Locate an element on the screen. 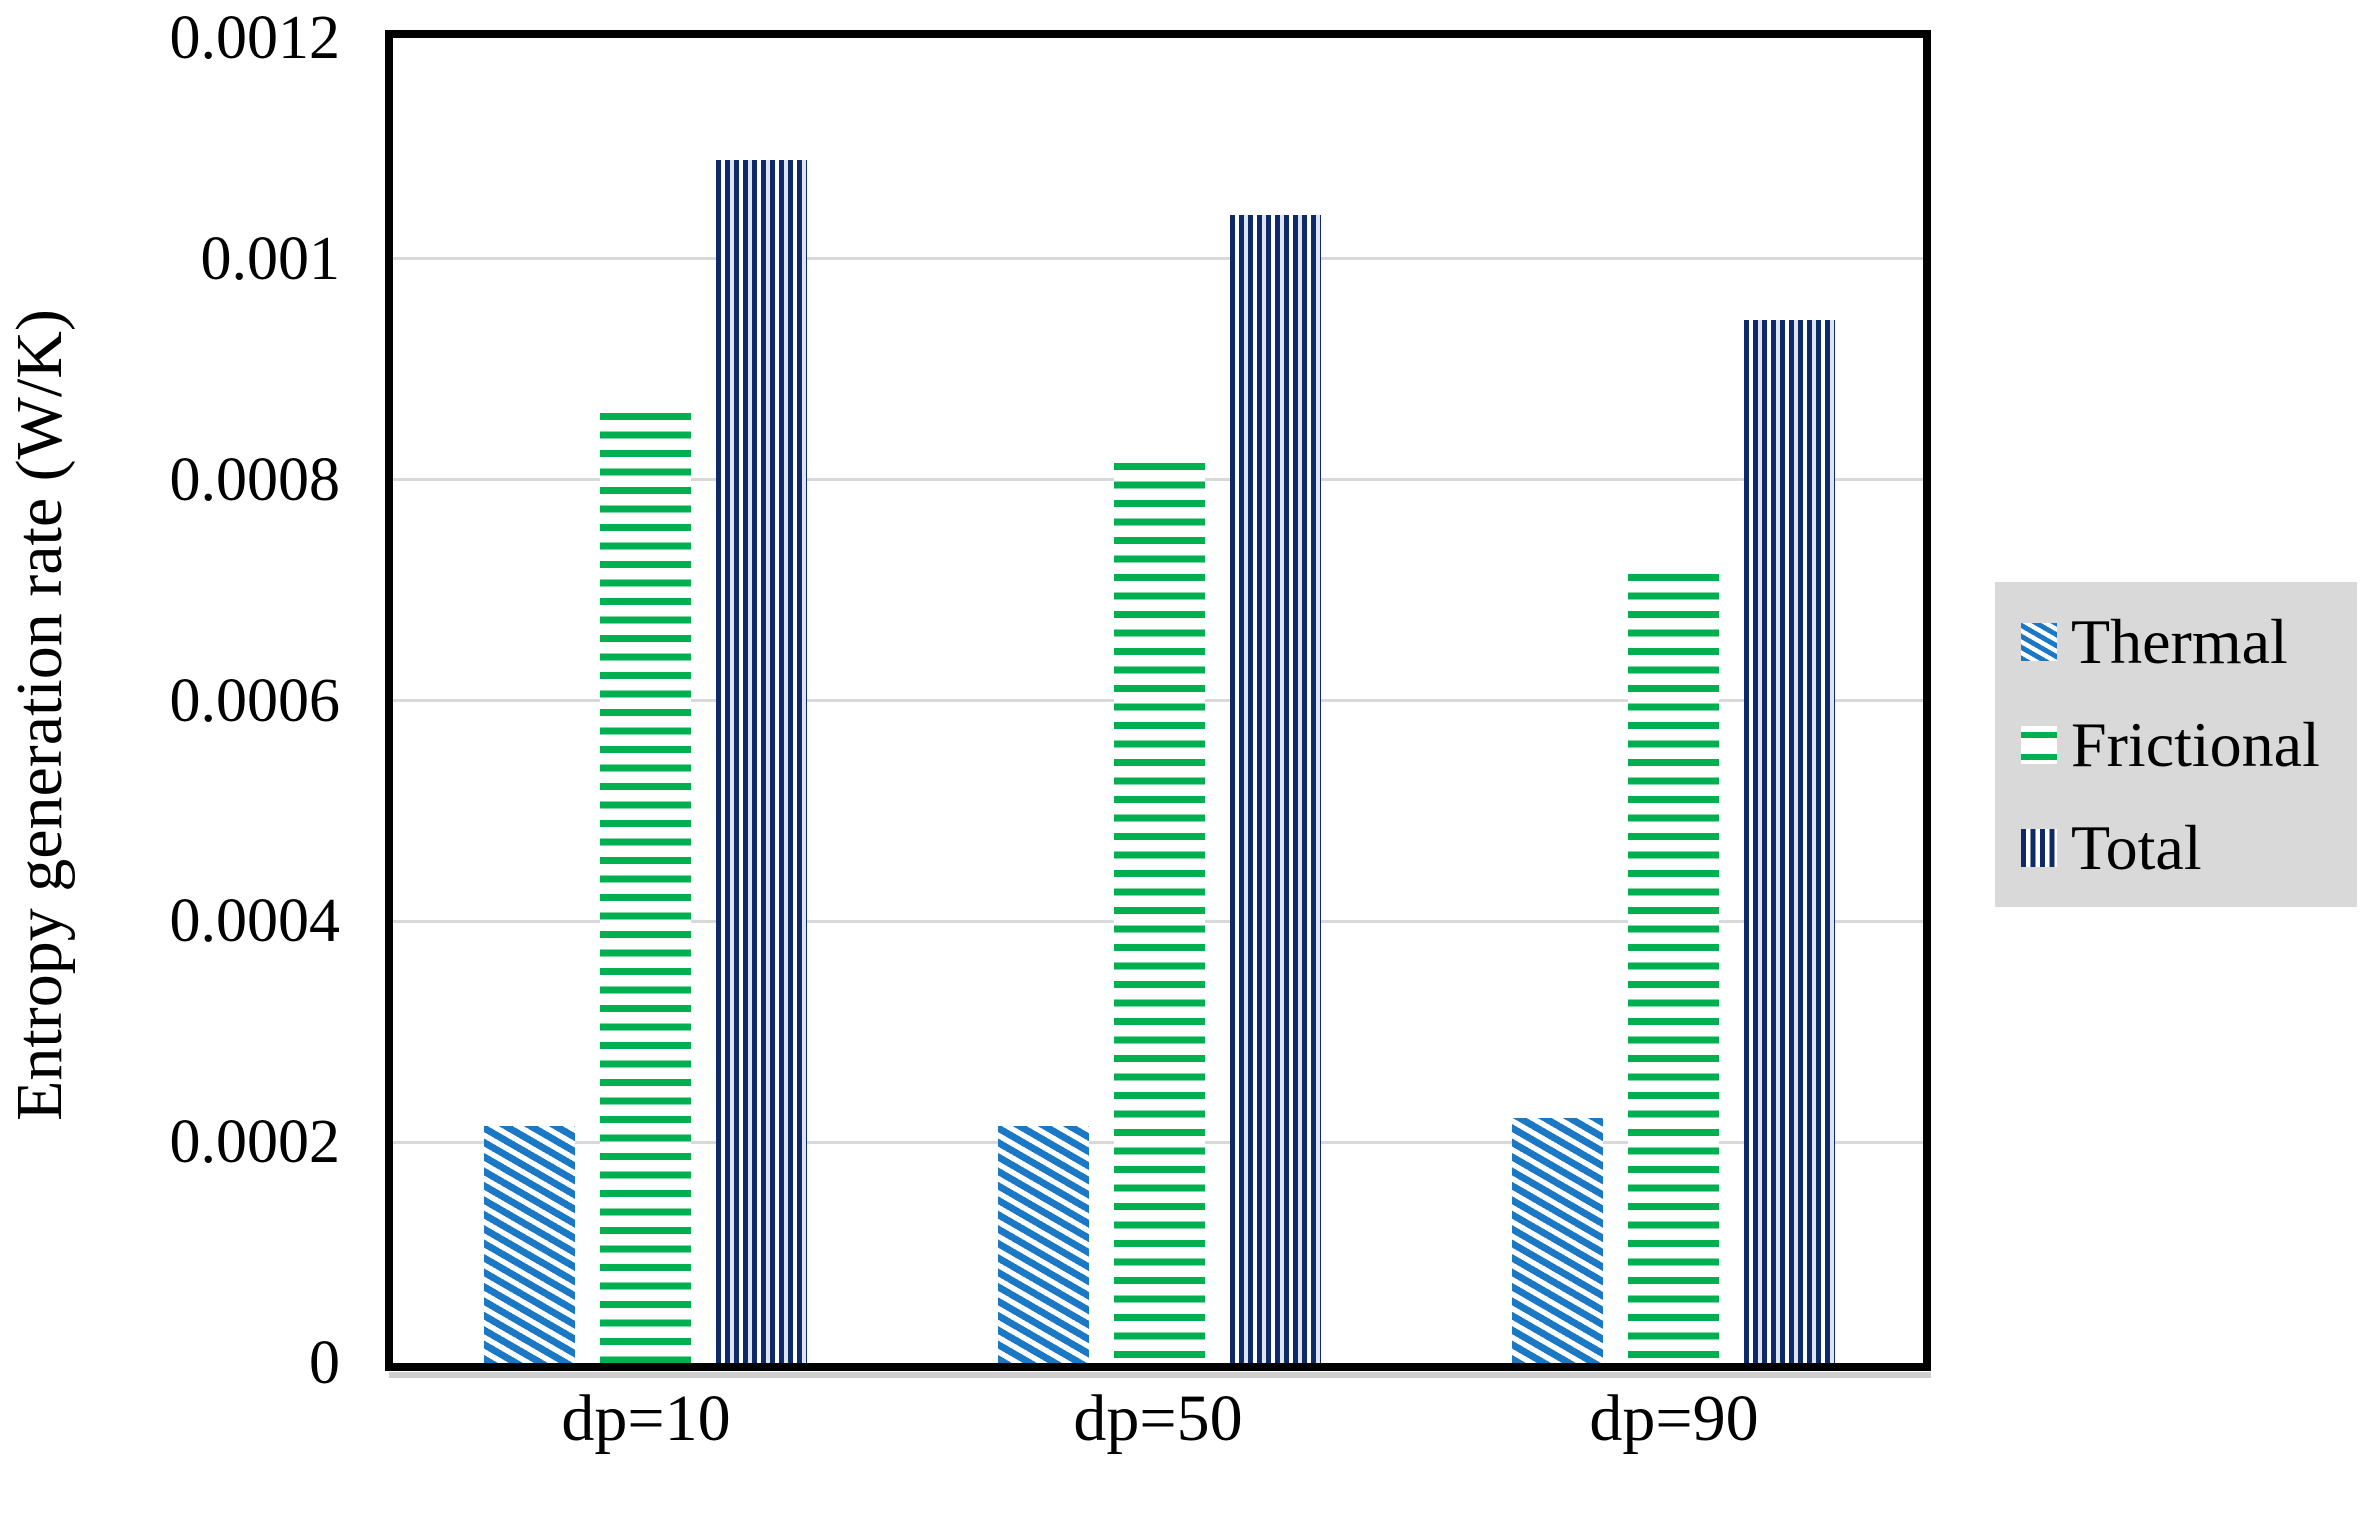  bar-thermal-dp10 is located at coordinates (529, 1244).